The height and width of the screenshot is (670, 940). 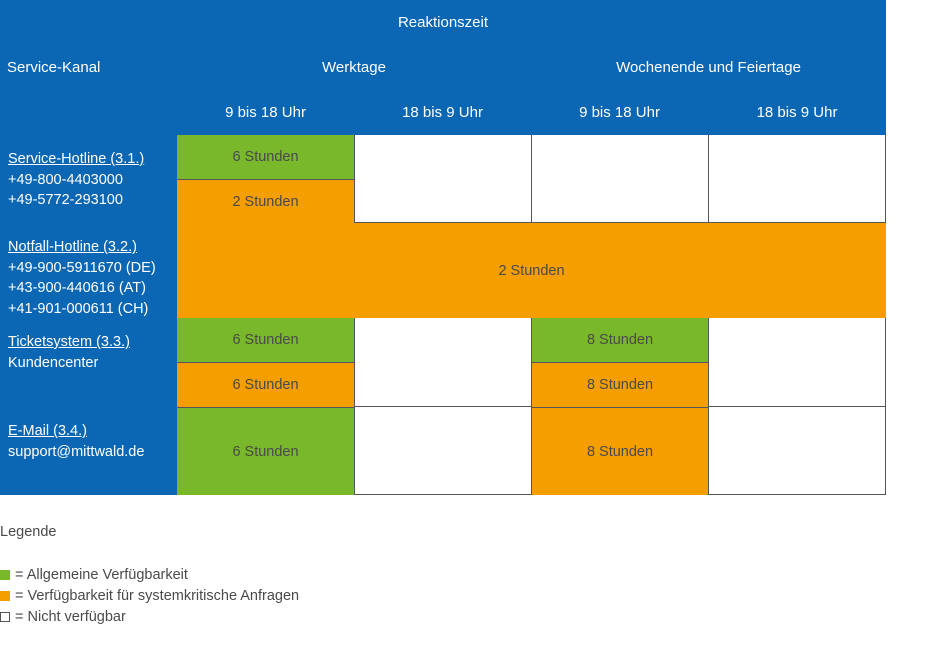 I want to click on email-werktage-general-cell: 6 Stunden, so click(x=265, y=451).